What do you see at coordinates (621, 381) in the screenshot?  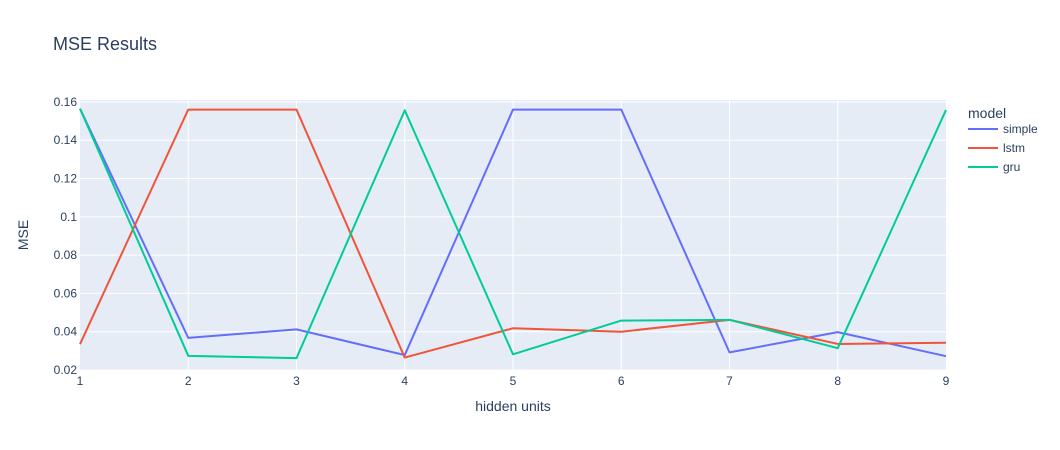 I see `x-tick-label: 6` at bounding box center [621, 381].